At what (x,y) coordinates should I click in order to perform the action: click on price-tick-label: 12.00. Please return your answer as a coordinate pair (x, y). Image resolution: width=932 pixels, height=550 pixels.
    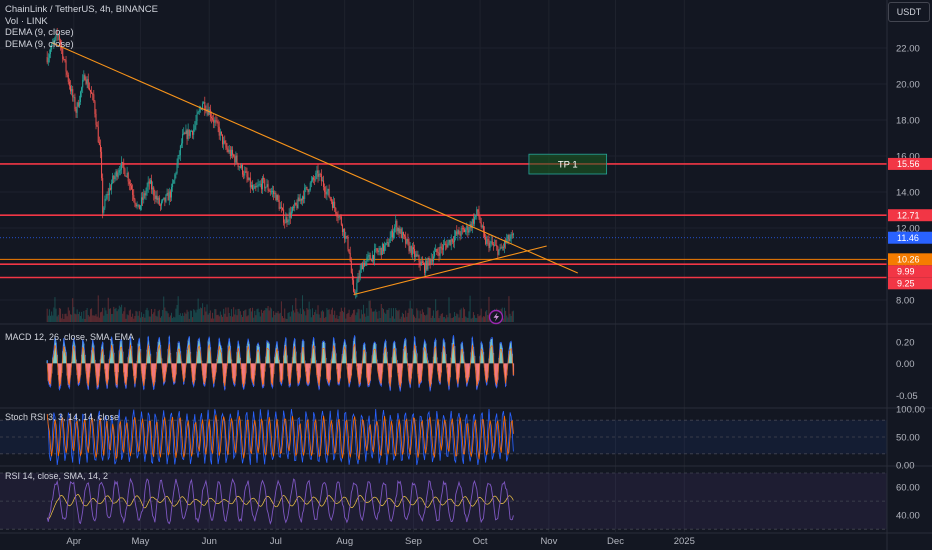
    Looking at the image, I should click on (908, 229).